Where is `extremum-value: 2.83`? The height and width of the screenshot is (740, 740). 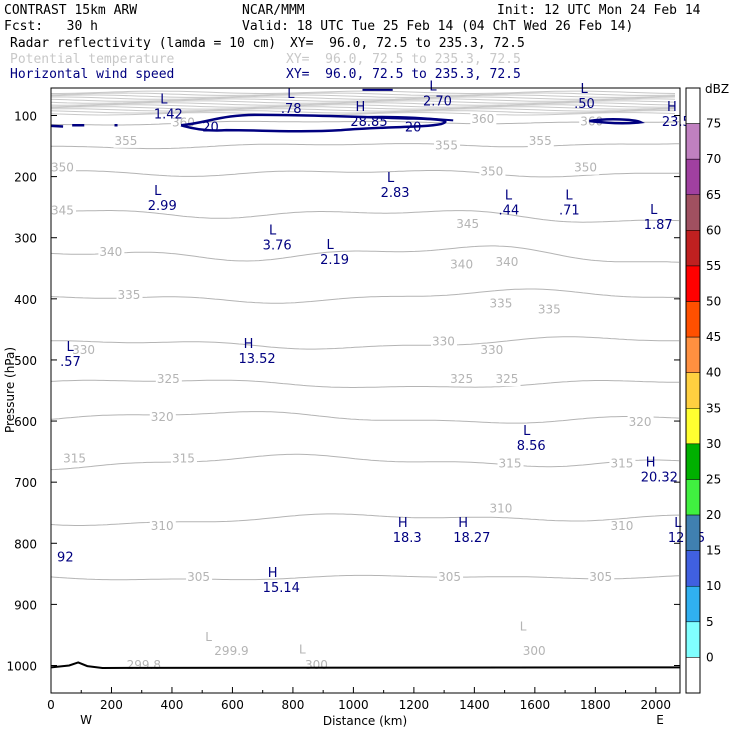
extremum-value: 2.83 is located at coordinates (395, 193).